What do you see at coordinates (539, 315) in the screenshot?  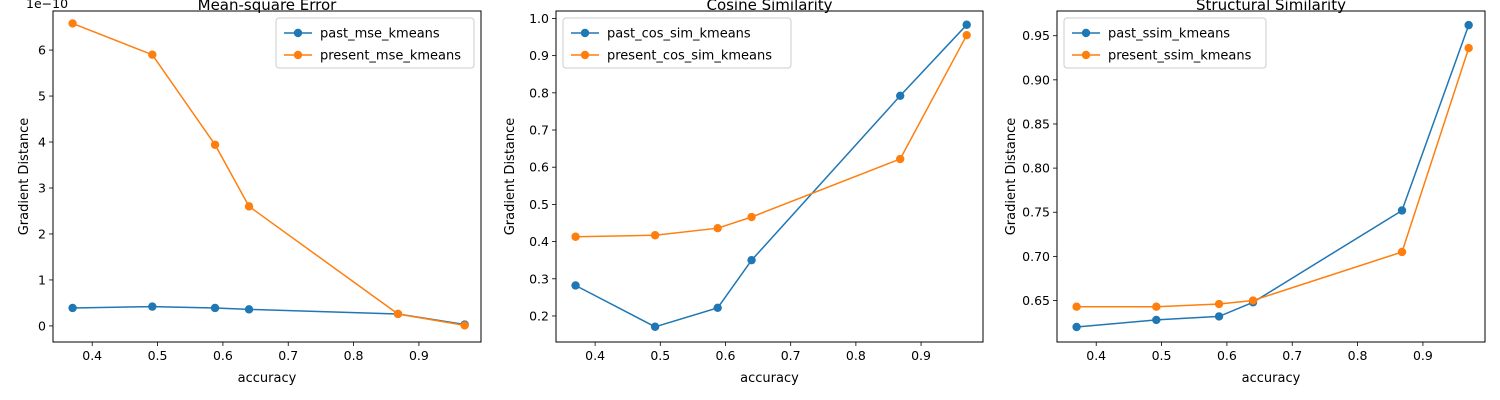 I see `y-tick-label: 0.2` at bounding box center [539, 315].